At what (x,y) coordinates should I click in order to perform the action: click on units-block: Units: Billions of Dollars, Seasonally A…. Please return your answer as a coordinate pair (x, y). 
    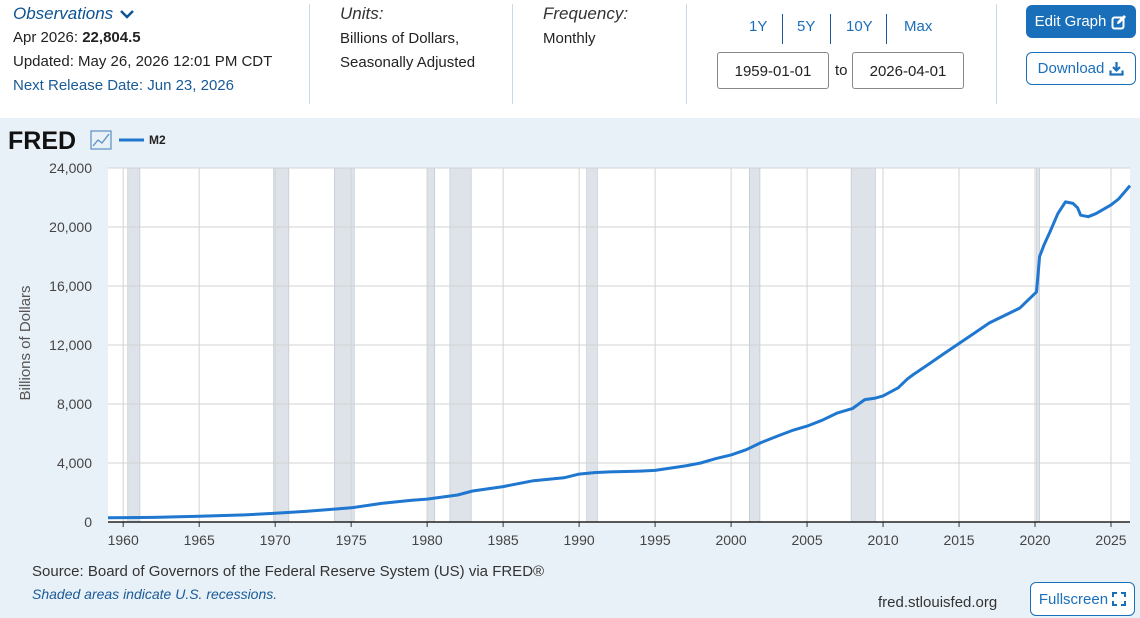
    Looking at the image, I should click on (407, 37).